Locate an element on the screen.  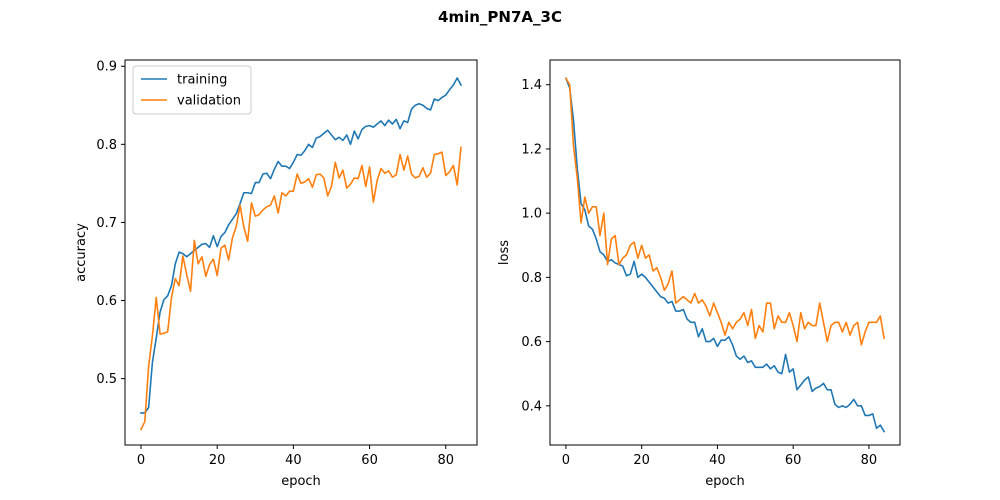
loss-xtick-label: 20 is located at coordinates (641, 460).